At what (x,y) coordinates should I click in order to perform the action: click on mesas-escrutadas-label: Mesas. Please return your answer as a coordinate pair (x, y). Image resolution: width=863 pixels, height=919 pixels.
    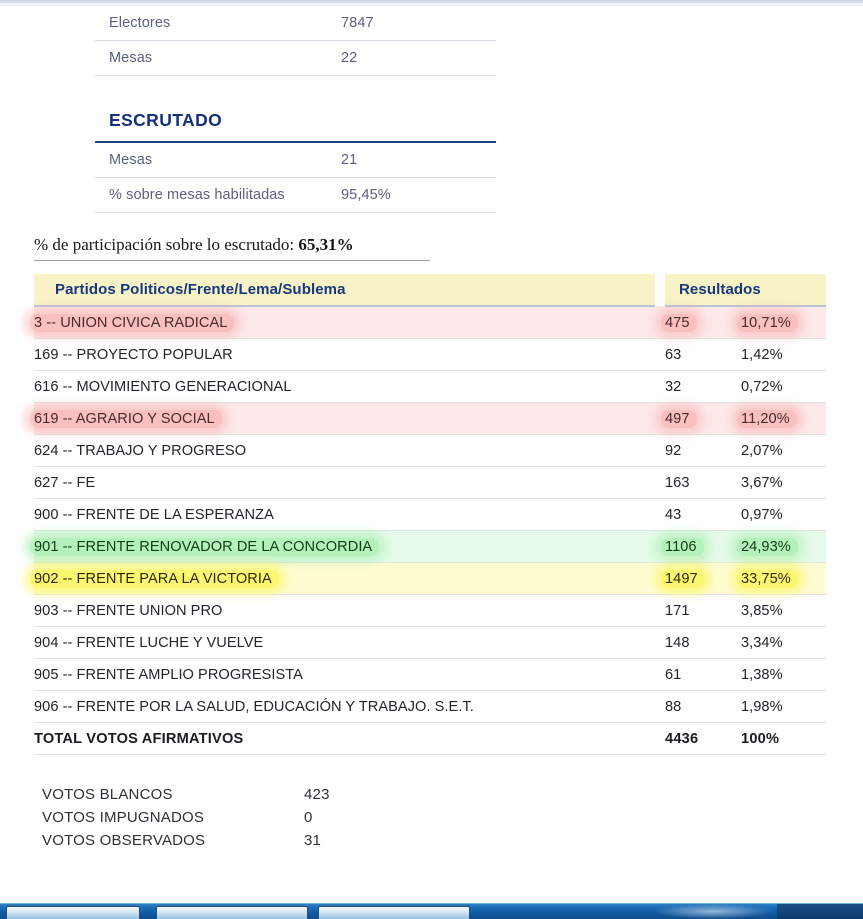
    Looking at the image, I should click on (211, 160).